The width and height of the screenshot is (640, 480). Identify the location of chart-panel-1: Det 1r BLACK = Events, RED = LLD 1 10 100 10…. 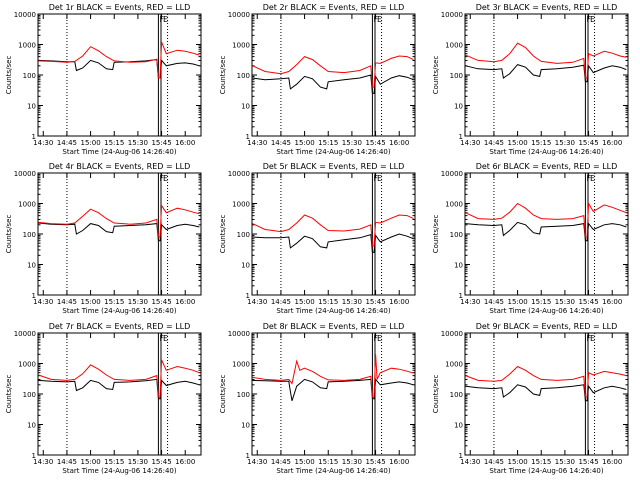
(103, 79).